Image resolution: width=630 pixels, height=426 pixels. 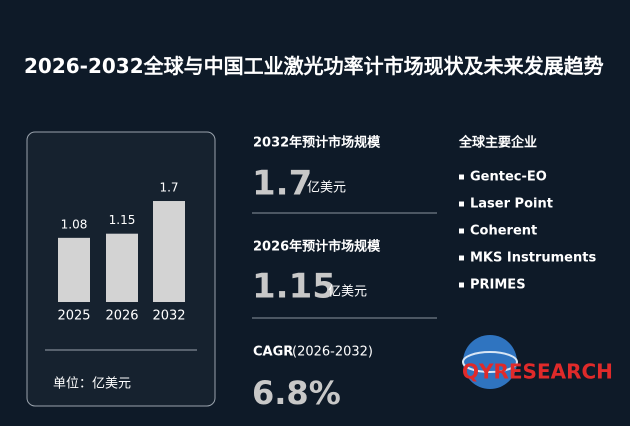 What do you see at coordinates (498, 285) in the screenshot?
I see `company-name: PRIMES` at bounding box center [498, 285].